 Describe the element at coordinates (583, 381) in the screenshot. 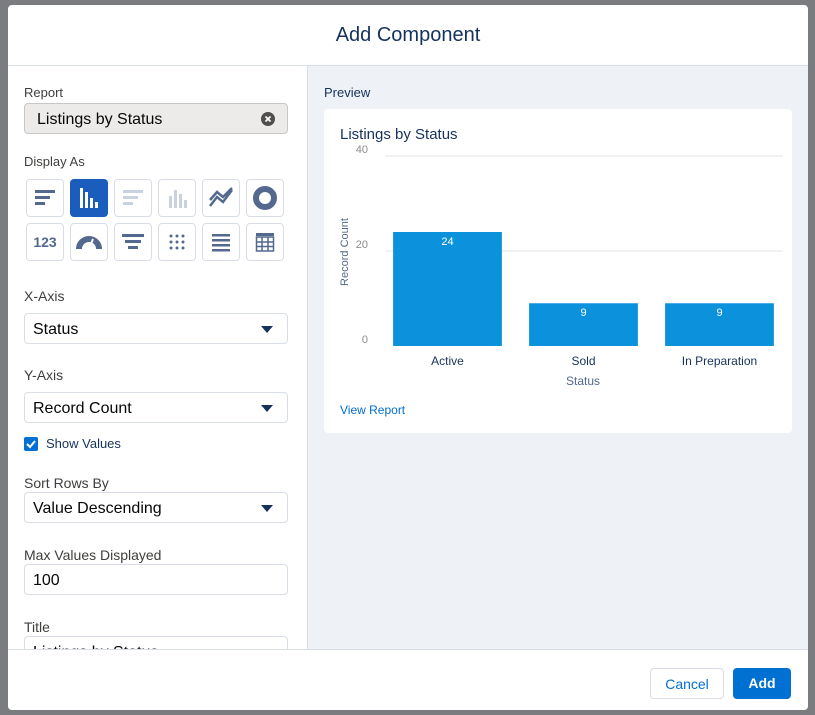

I see `x-axis-title: Status` at that location.